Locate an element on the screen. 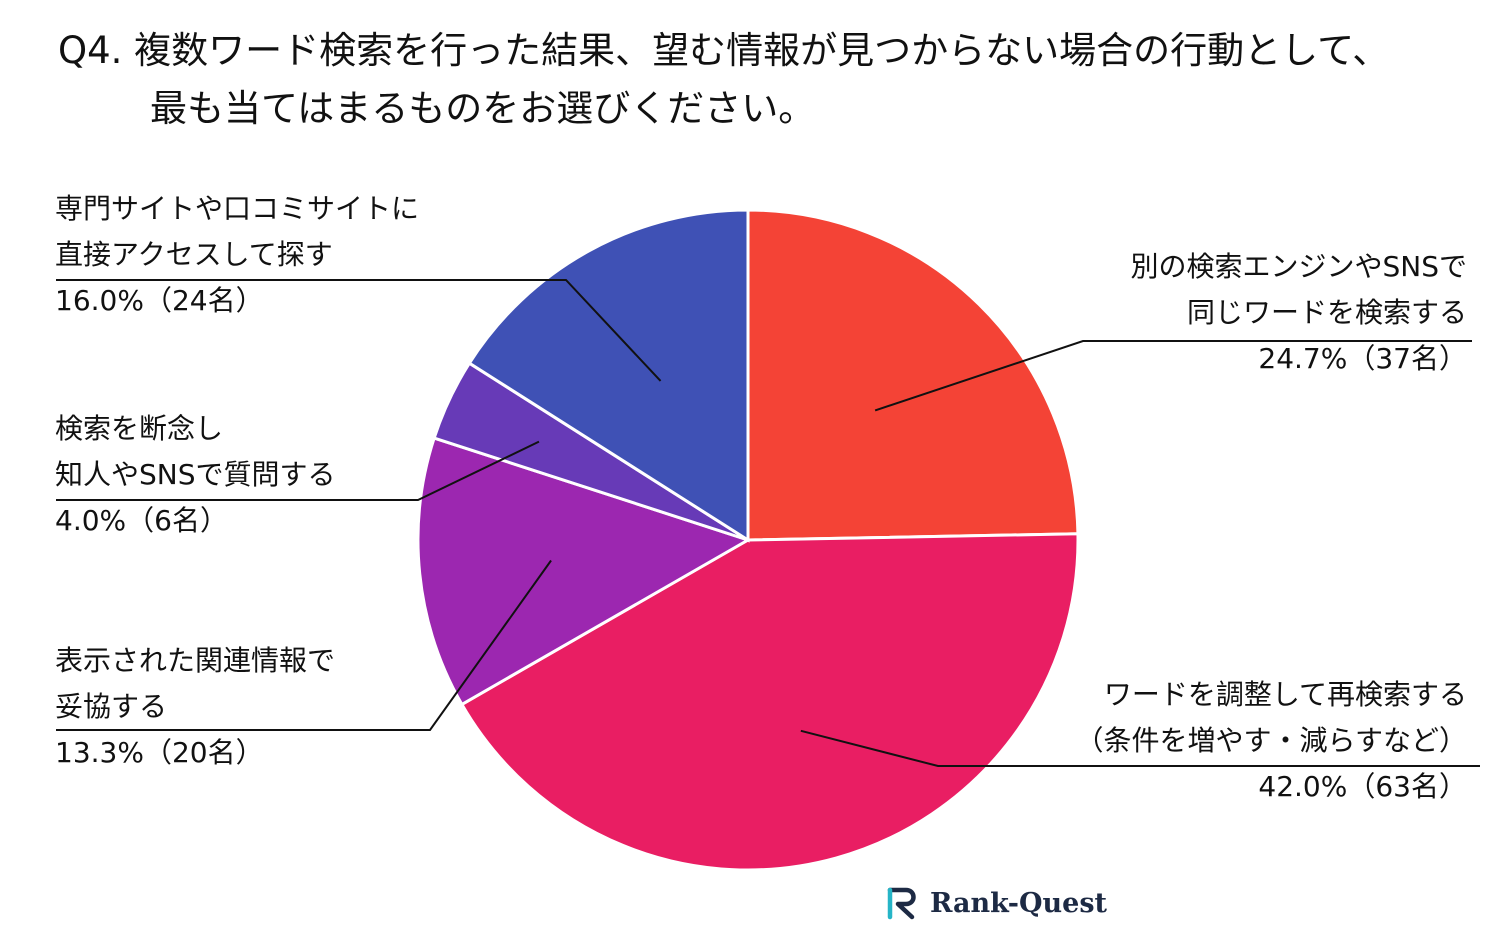 This screenshot has width=1485, height=929. label-line-1: 専門サイトや口コミサイトに is located at coordinates (237, 208).